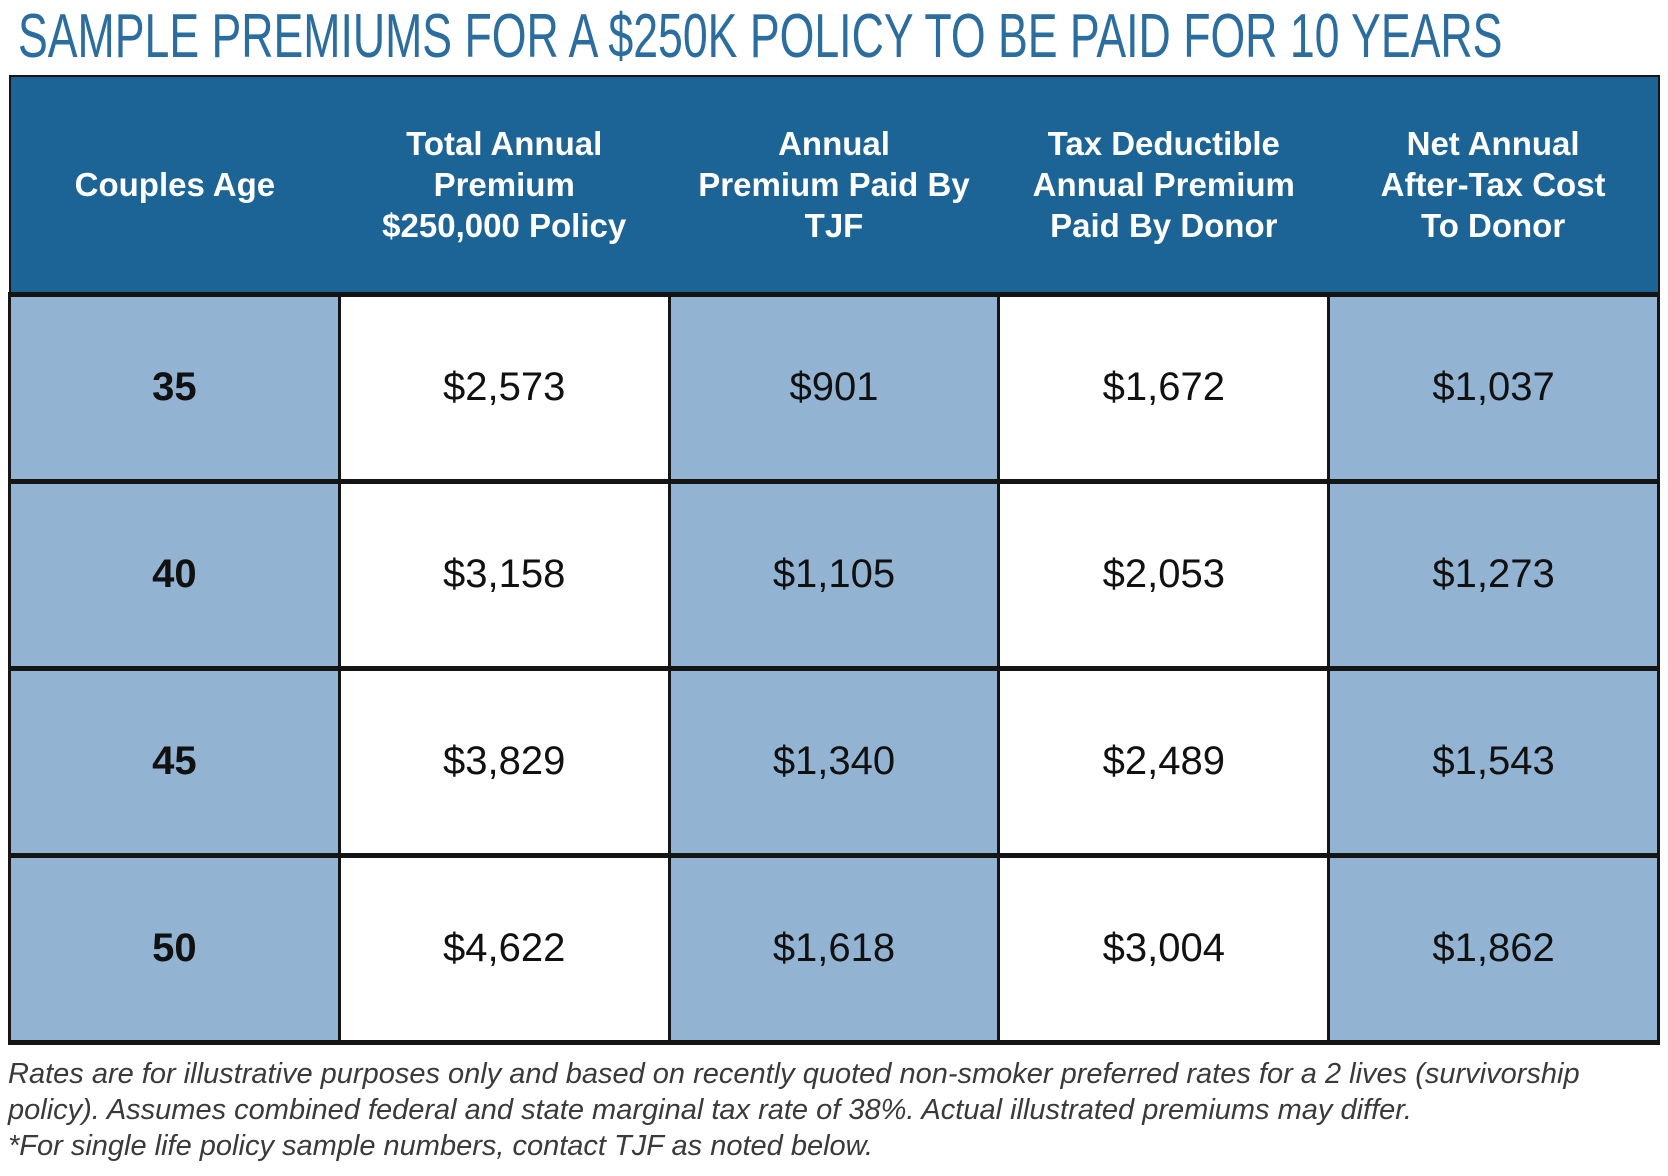 This screenshot has height=1176, width=1668. I want to click on header-couples-age: Couples Age, so click(174, 185).